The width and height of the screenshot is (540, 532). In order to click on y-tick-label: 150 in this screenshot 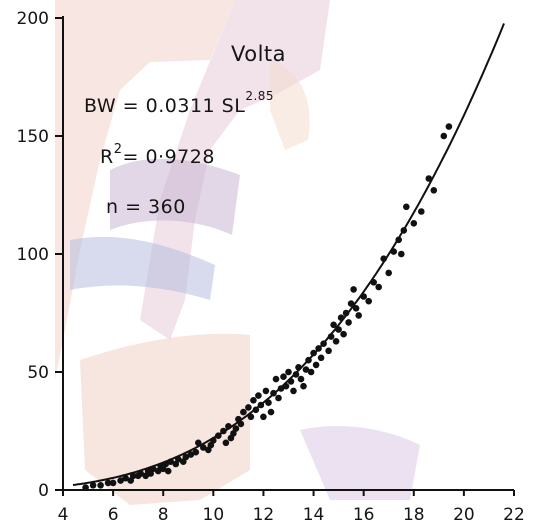, I will do `click(33, 137)`.